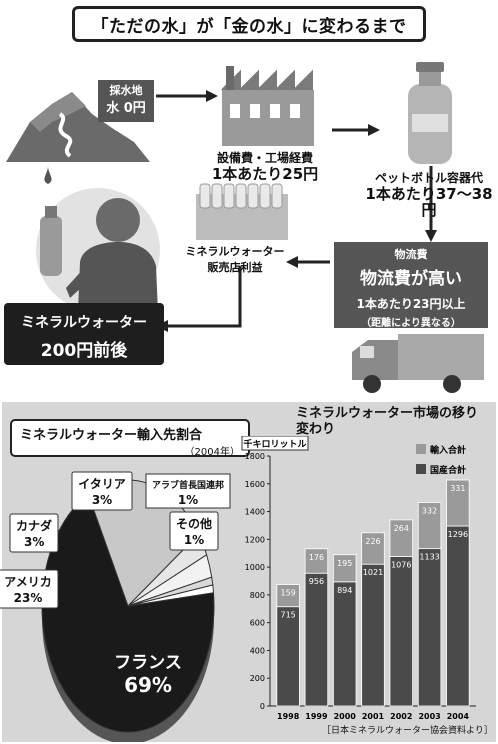 Image resolution: width=498 pixels, height=744 pixels. I want to click on factory-icon, so click(267, 106).